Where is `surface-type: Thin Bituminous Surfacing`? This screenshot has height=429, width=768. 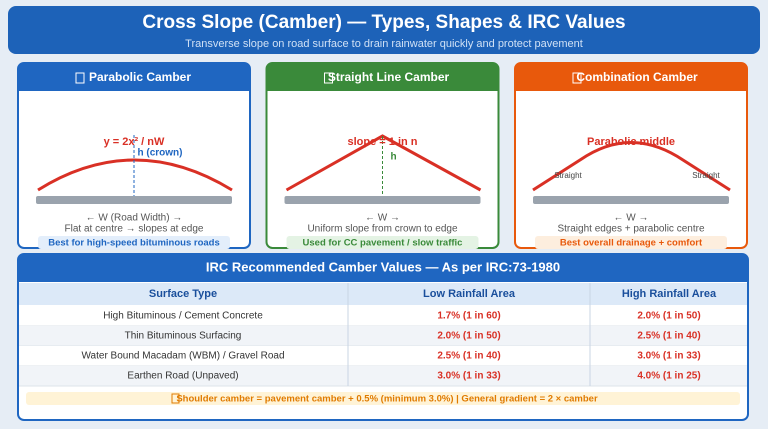
surface-type: Thin Bituminous Surfacing is located at coordinates (183, 336).